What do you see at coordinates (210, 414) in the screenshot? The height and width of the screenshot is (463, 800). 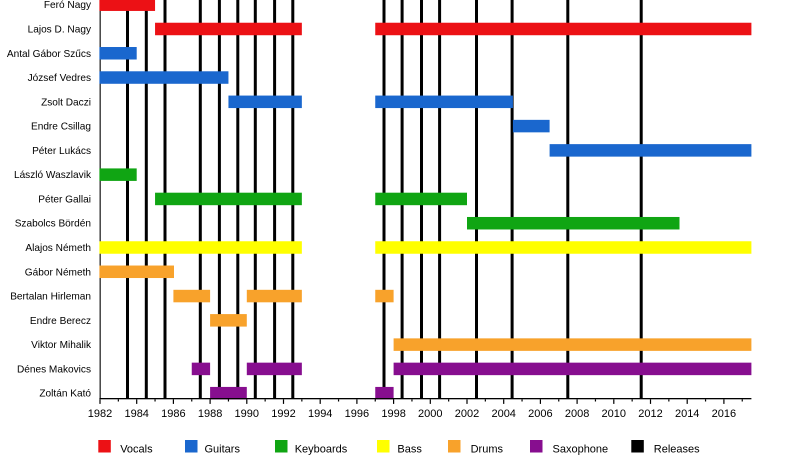 I see `svg-text: 1988` at bounding box center [210, 414].